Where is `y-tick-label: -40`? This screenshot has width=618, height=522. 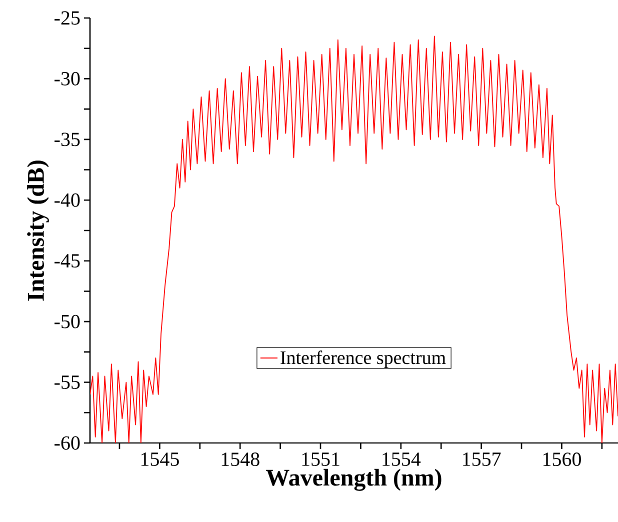
y-tick-label: -40 is located at coordinates (67, 200).